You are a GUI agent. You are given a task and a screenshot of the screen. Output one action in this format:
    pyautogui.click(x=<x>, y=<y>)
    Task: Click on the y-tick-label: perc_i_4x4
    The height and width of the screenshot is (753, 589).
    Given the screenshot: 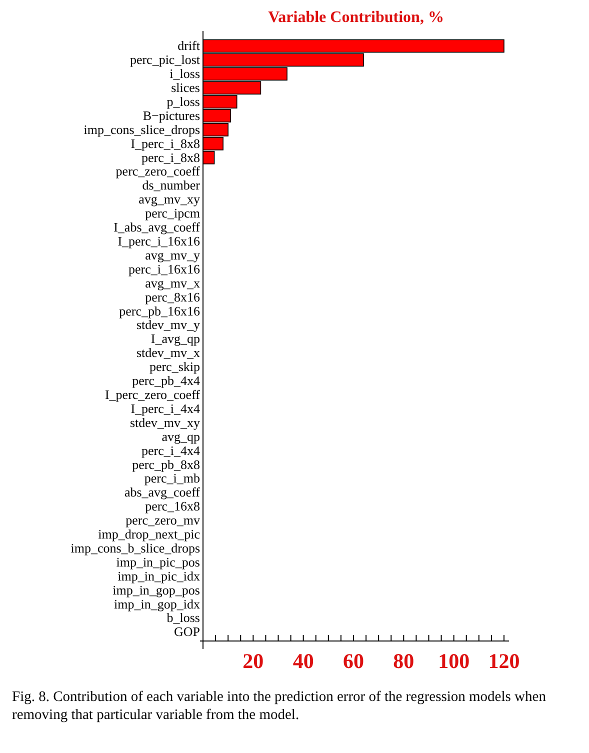 What is the action you would take?
    pyautogui.click(x=171, y=450)
    